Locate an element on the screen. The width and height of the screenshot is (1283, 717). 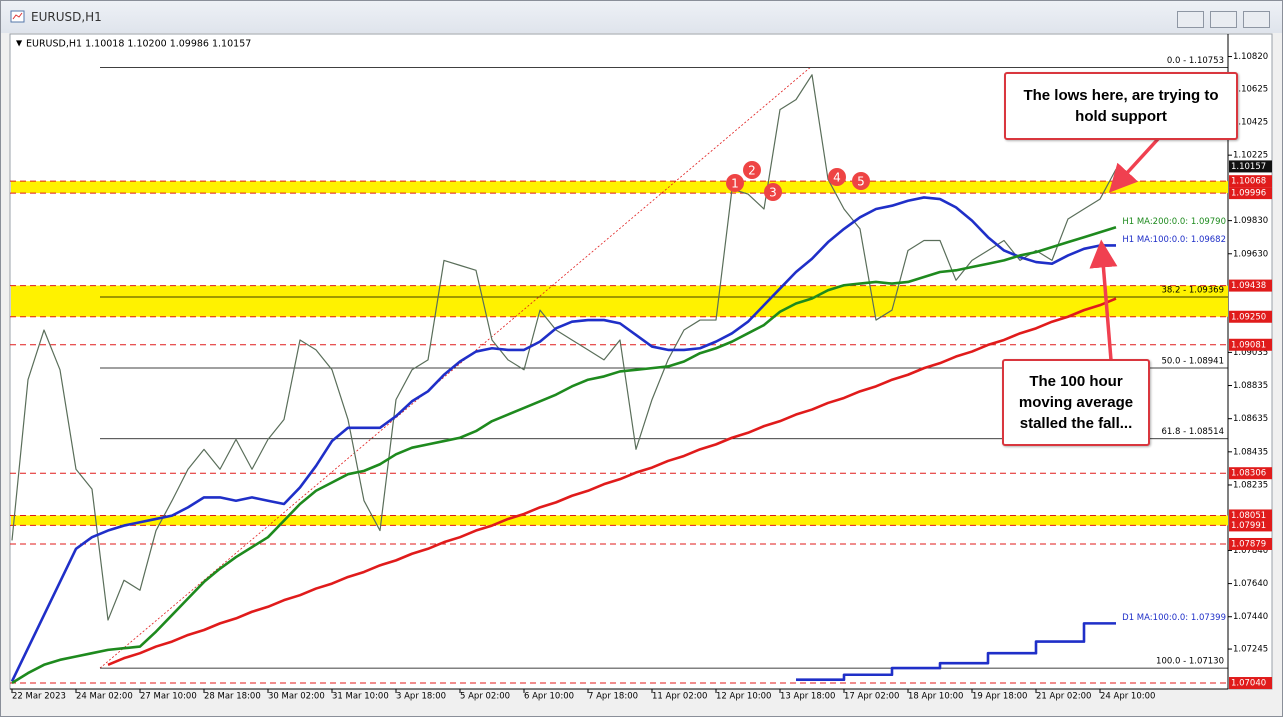
x-tick-label: 21 Apr 02:00 is located at coordinates (1063, 697).